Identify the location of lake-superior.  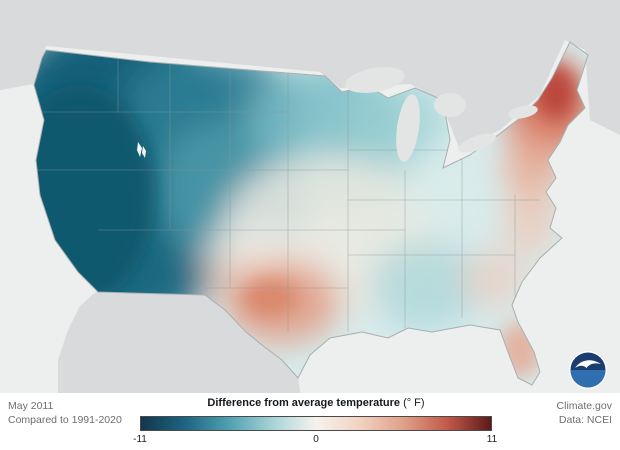
(375, 80).